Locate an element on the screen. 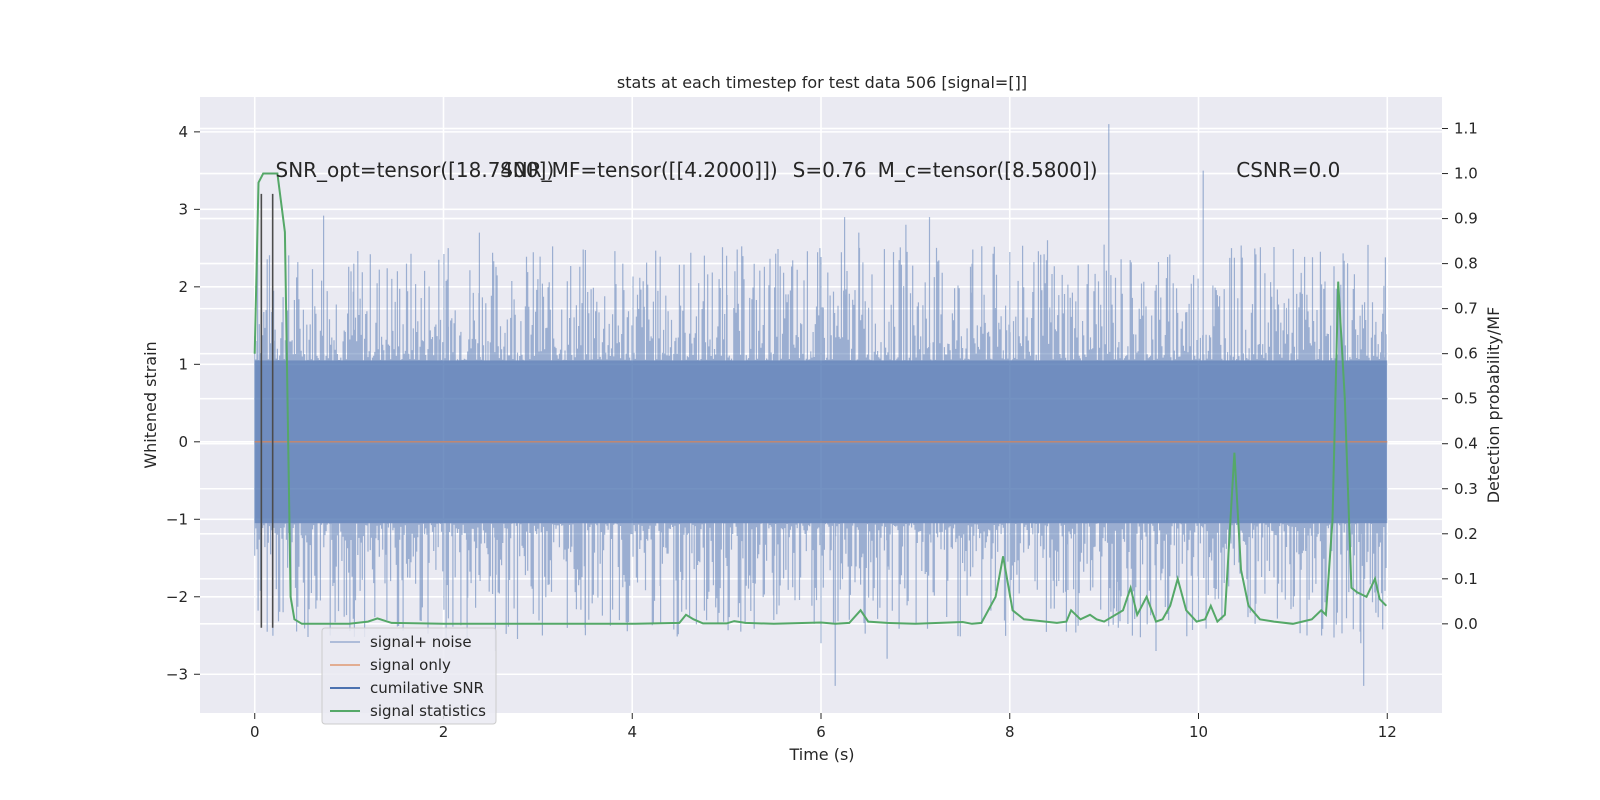 The width and height of the screenshot is (1600, 800). x-axis-label: Time (s) is located at coordinates (821, 754).